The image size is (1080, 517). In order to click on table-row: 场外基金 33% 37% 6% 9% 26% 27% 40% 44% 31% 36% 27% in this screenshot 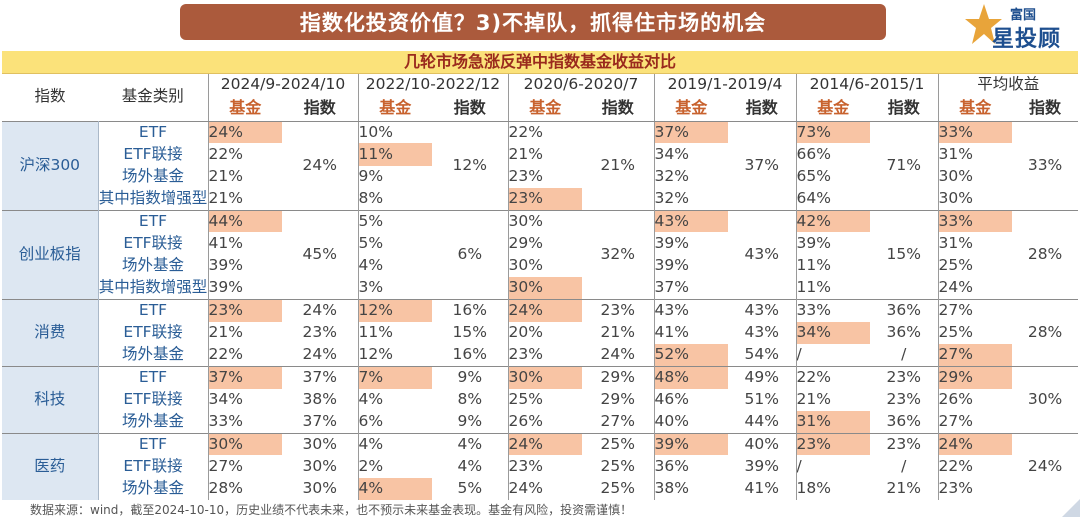, I will do `click(540, 422)`.